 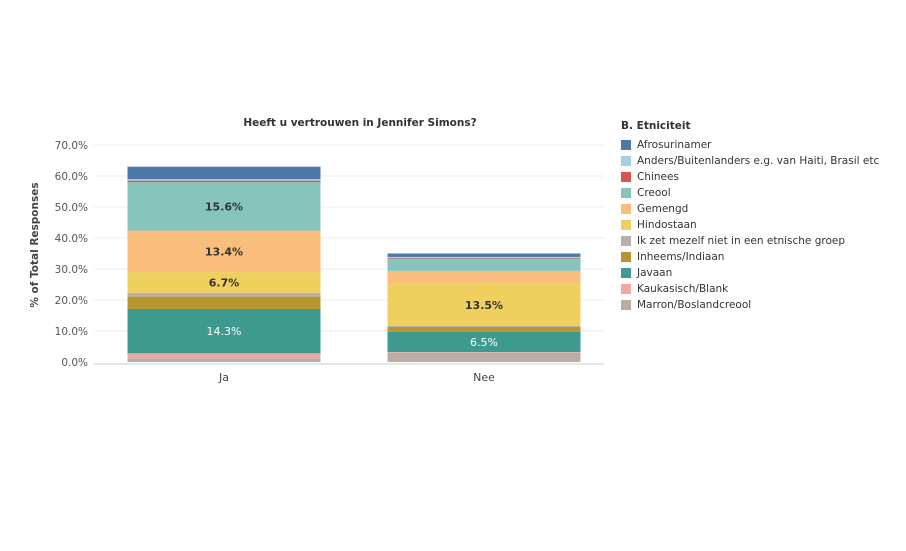 What do you see at coordinates (683, 289) in the screenshot?
I see `legend-label: Kaukasisch/Blank` at bounding box center [683, 289].